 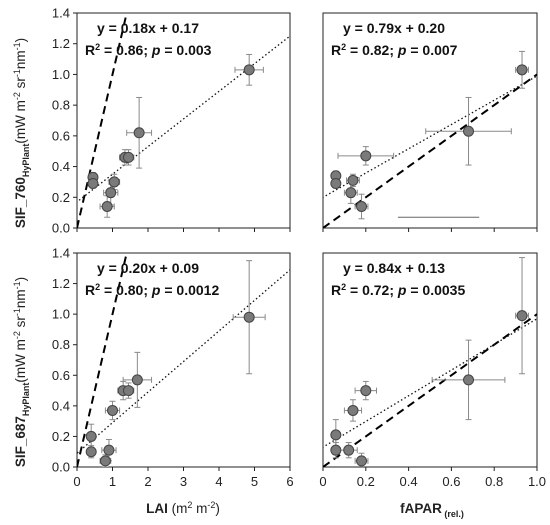 I want to click on y-label-bottom-u3: sr, so click(x=20, y=324).